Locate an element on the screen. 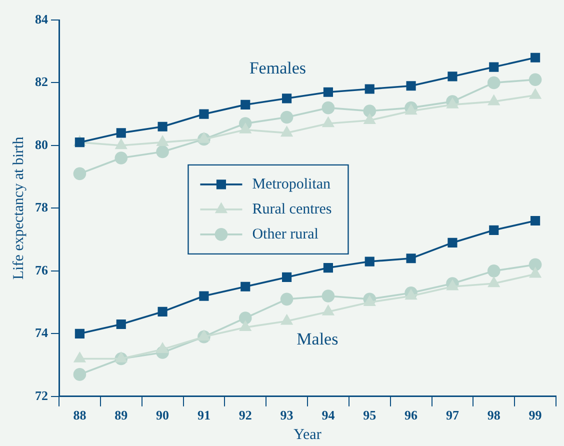 Image resolution: width=564 pixels, height=446 pixels. x-tick-label: 98 is located at coordinates (494, 415).